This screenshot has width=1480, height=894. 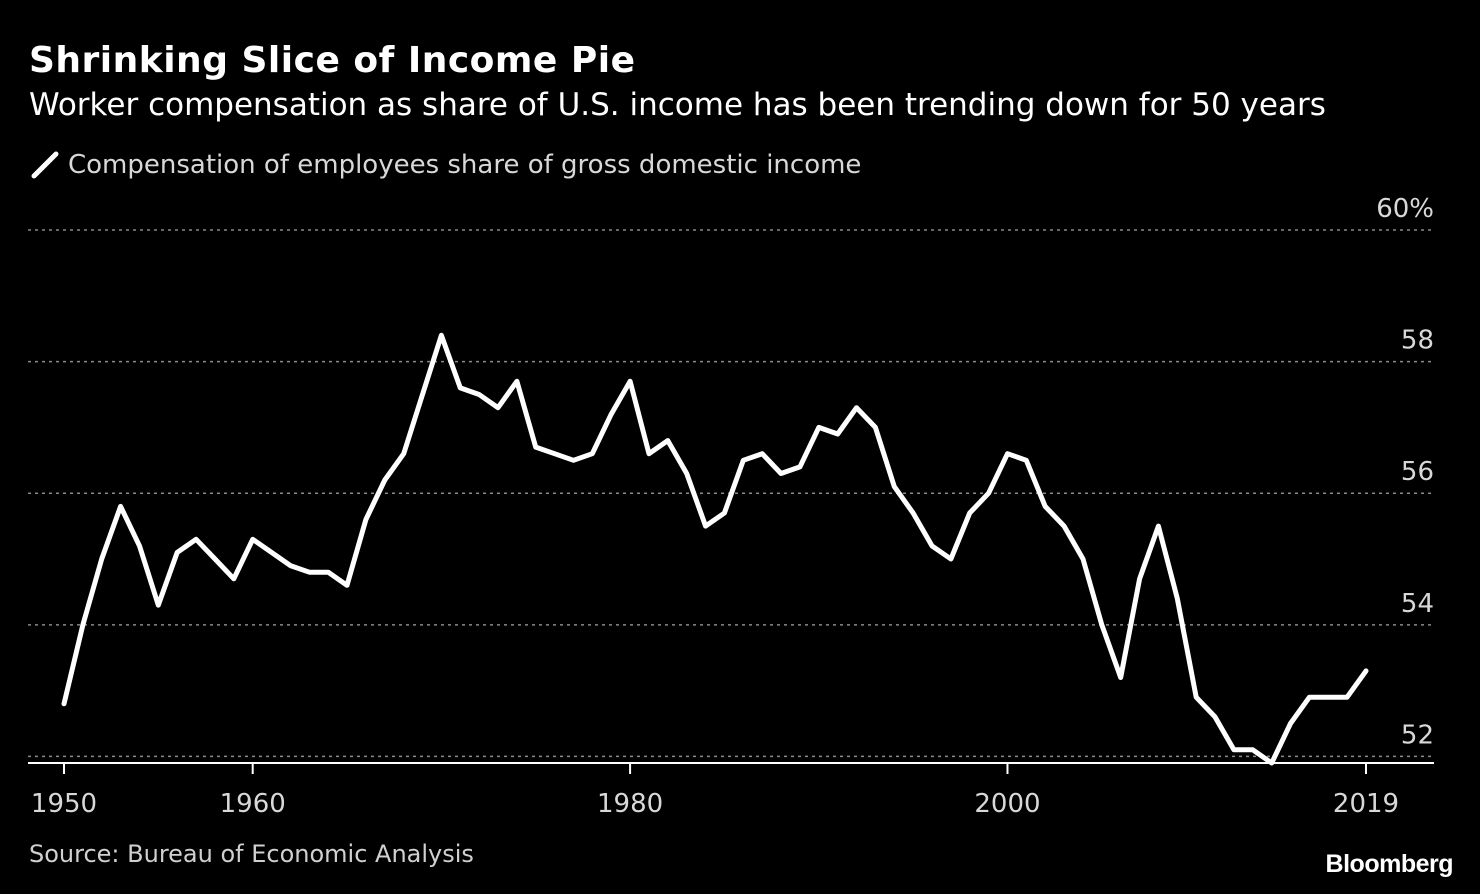 I want to click on y-tick-label: 52, so click(x=1417, y=735).